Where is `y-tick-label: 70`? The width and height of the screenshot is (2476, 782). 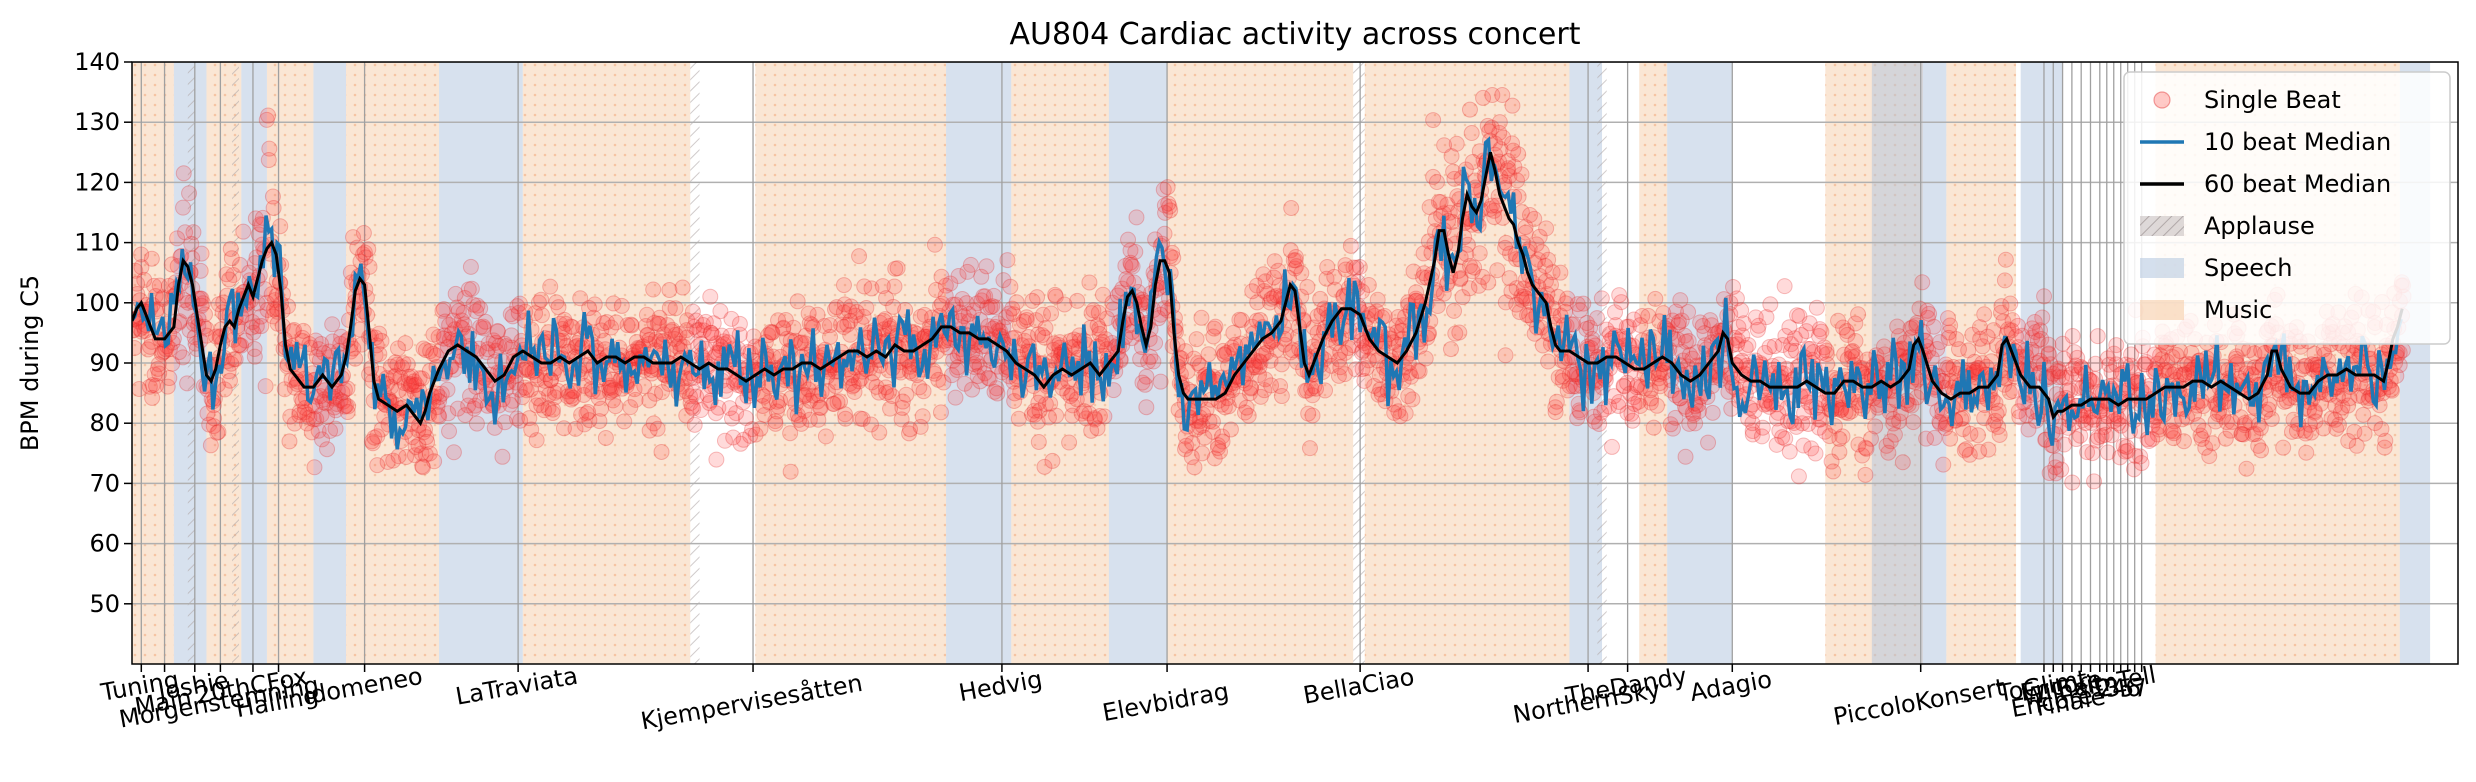 y-tick-label: 70 is located at coordinates (104, 483).